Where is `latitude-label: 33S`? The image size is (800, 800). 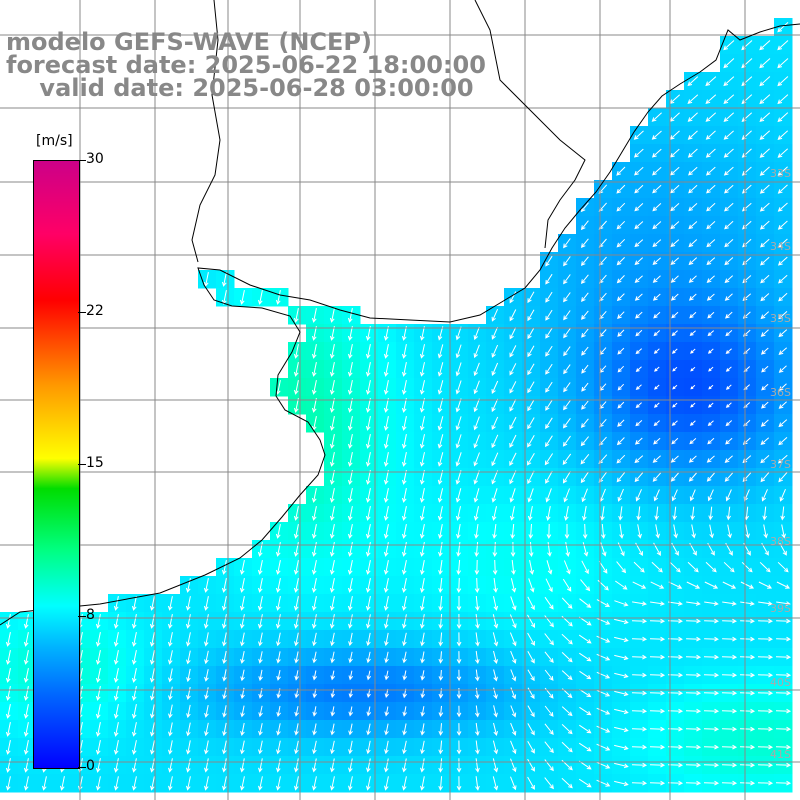
latitude-label: 33S is located at coordinates (780, 173).